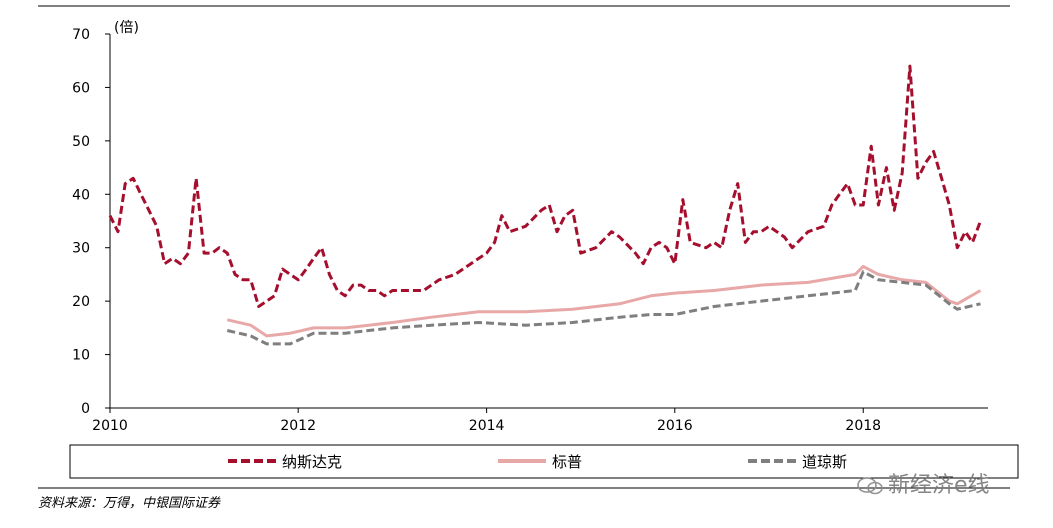 The width and height of the screenshot is (1053, 528). I want to click on x-tick-label: 2018, so click(863, 426).